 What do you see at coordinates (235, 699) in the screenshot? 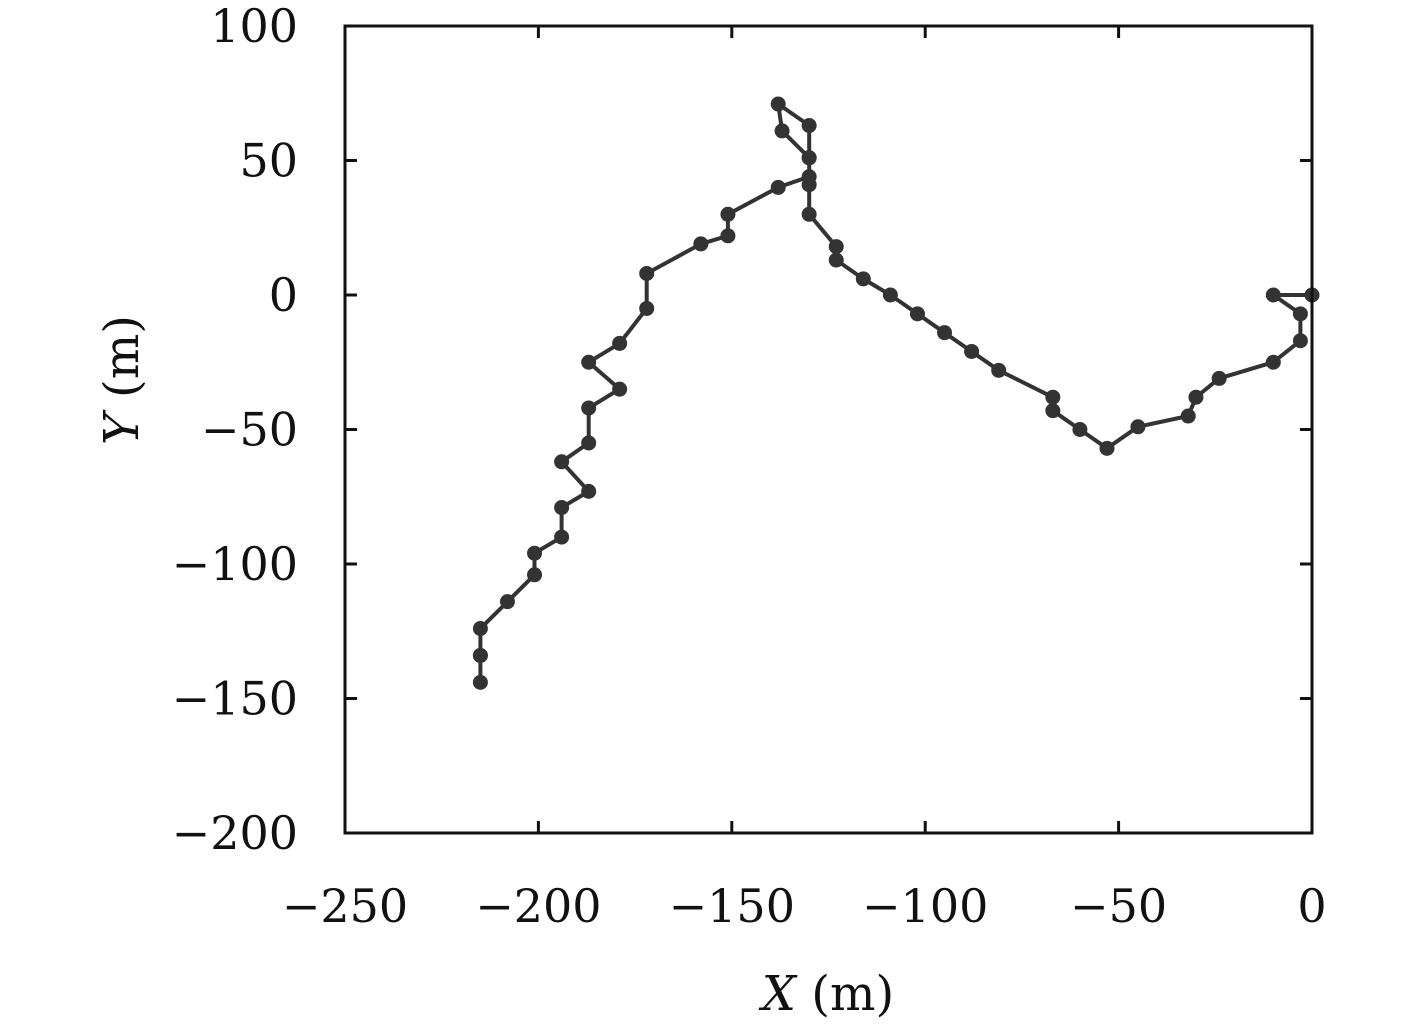
I see `y-tick-label: −150` at bounding box center [235, 699].